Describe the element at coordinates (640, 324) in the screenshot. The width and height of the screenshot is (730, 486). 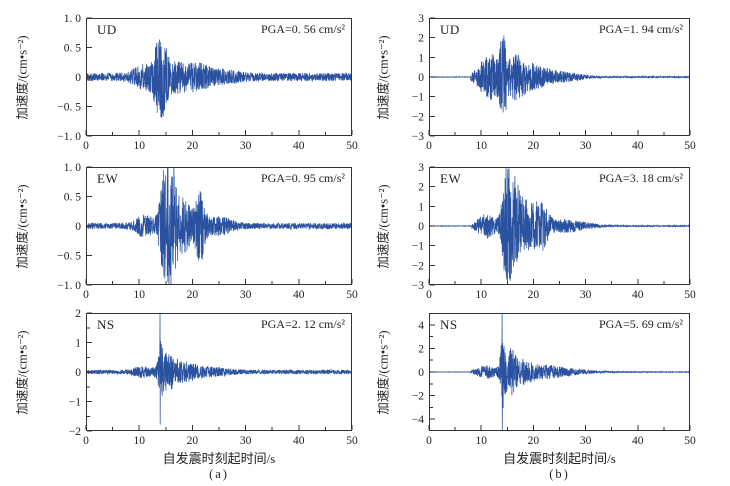
I see `pga-label: PGA=5. 69 cm/s²` at that location.